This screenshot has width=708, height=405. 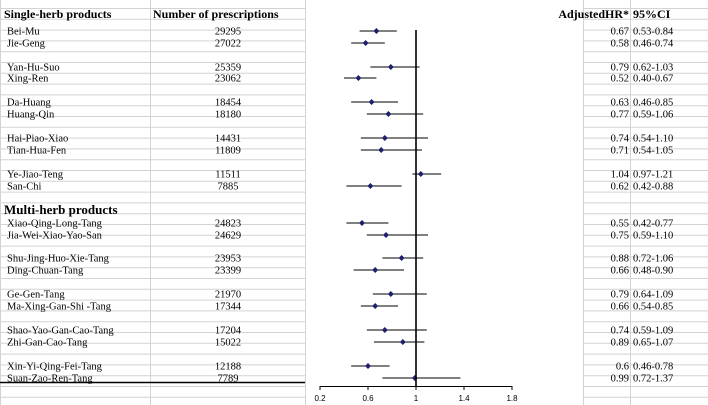 I want to click on row-name: Bei-Mu, so click(x=23, y=32).